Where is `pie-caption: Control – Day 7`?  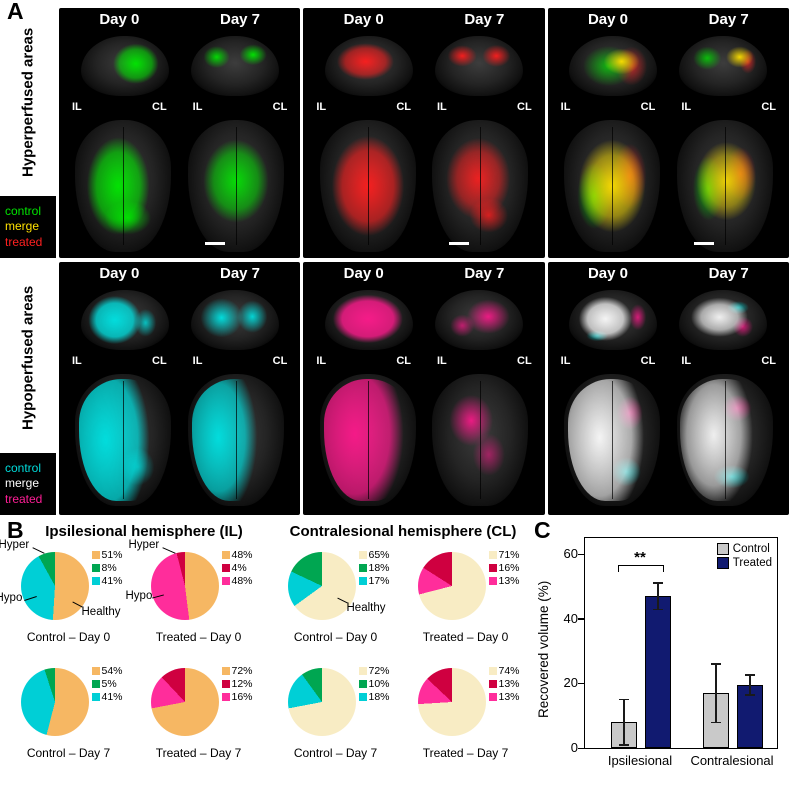
pie-caption: Control – Day 7 is located at coordinates (68, 753).